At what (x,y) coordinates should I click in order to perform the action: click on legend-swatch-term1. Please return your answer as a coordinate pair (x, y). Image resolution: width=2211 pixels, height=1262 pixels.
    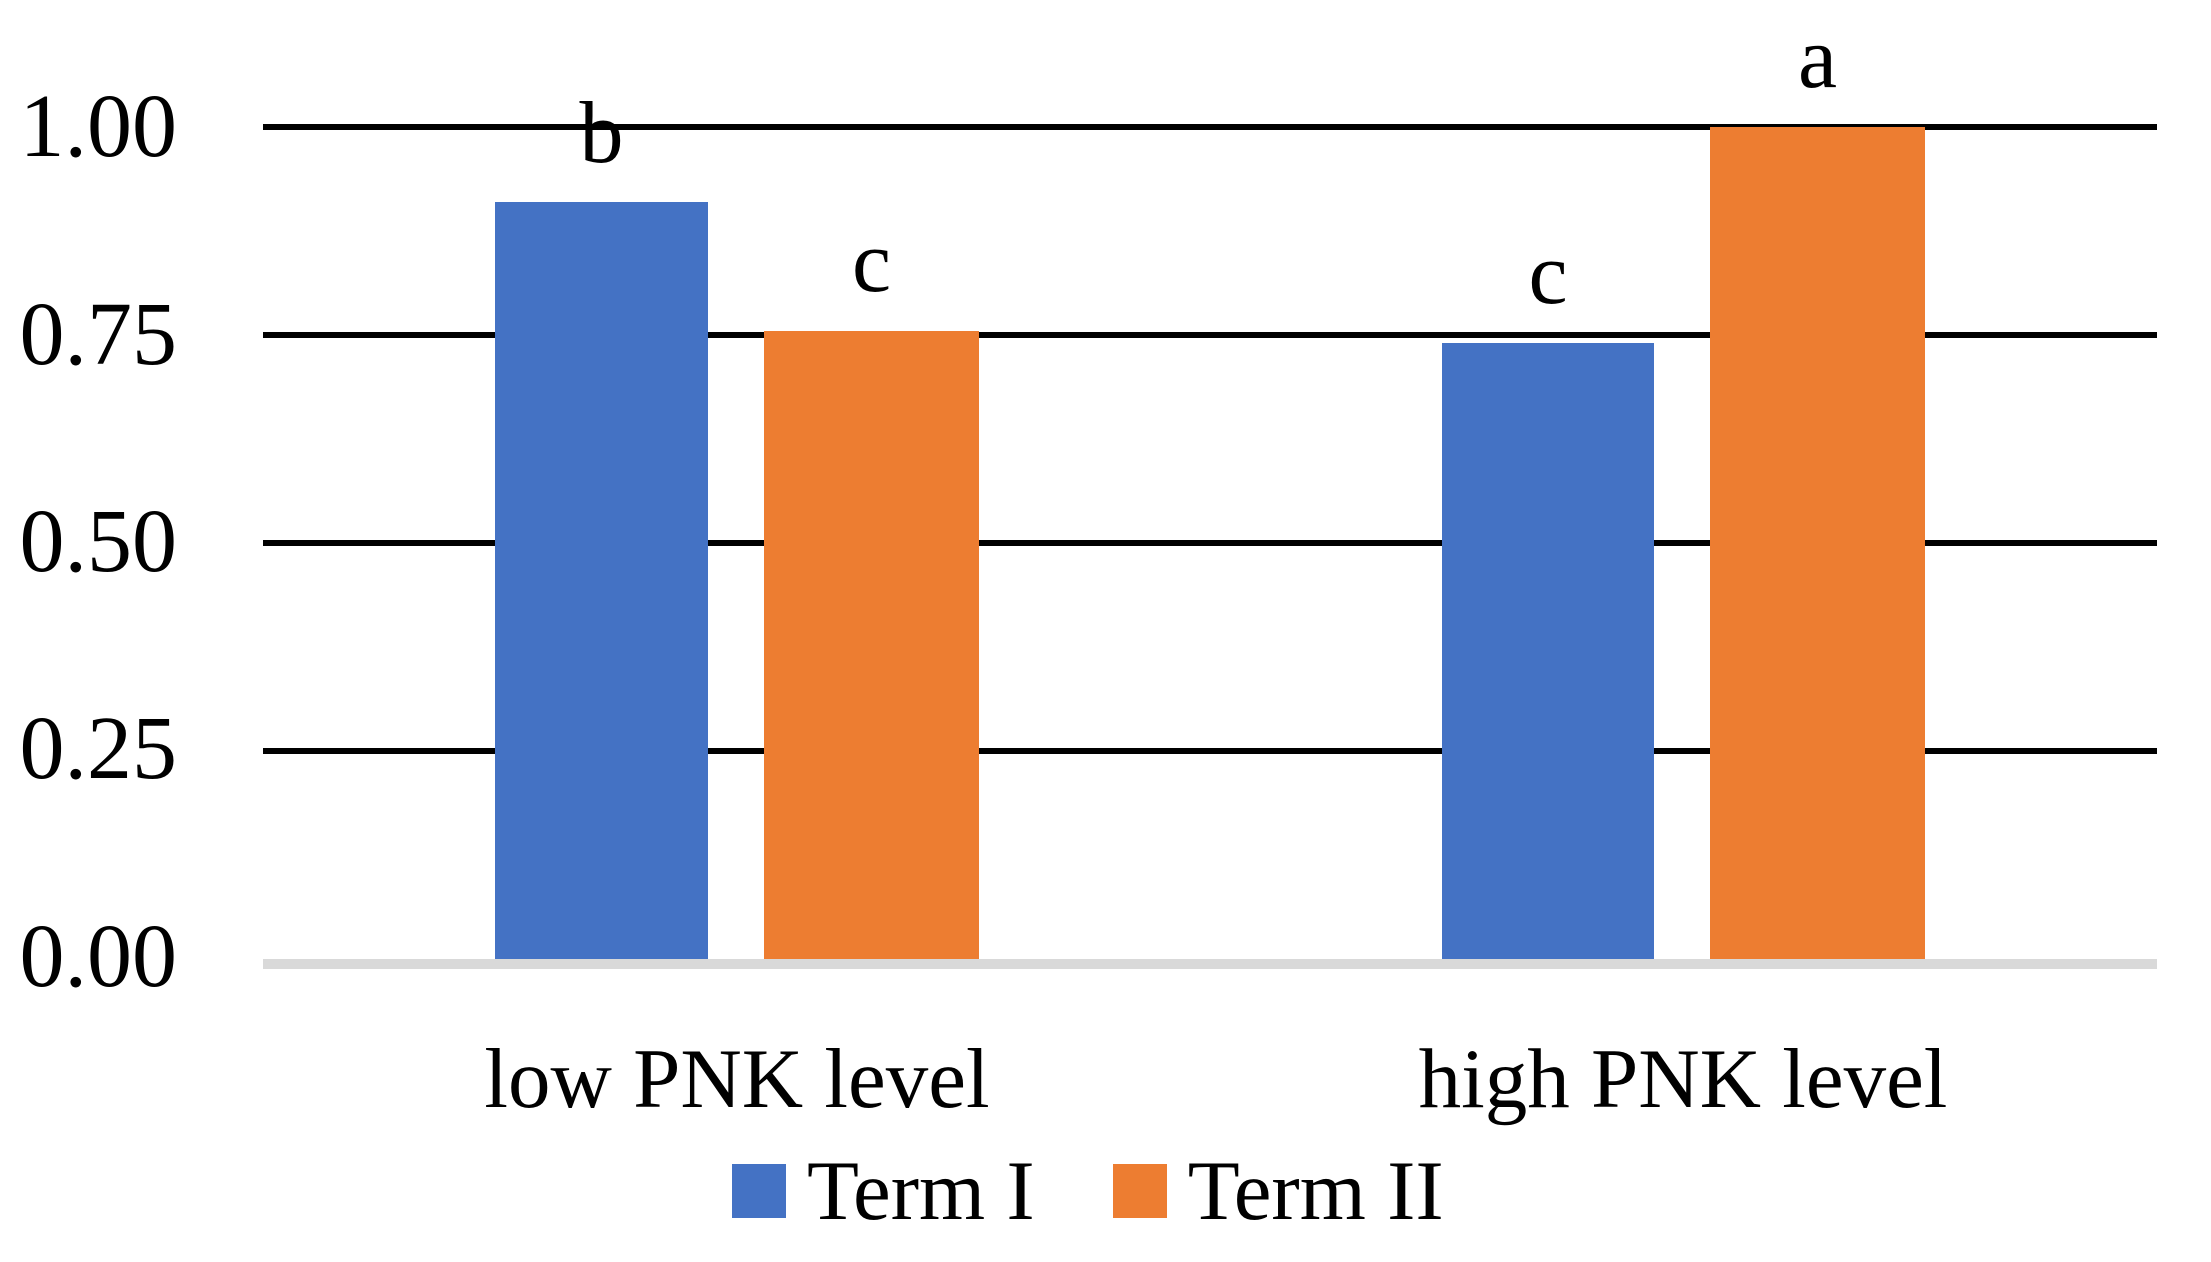
    Looking at the image, I should click on (759, 1191).